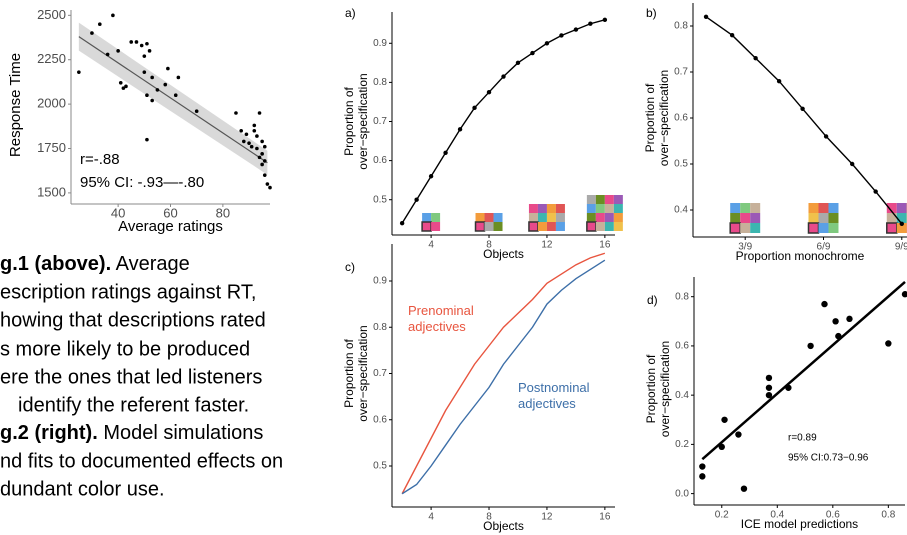  Describe the element at coordinates (828, 458) in the screenshot. I see `annotation: 95% CI:0.73−0.96` at that location.